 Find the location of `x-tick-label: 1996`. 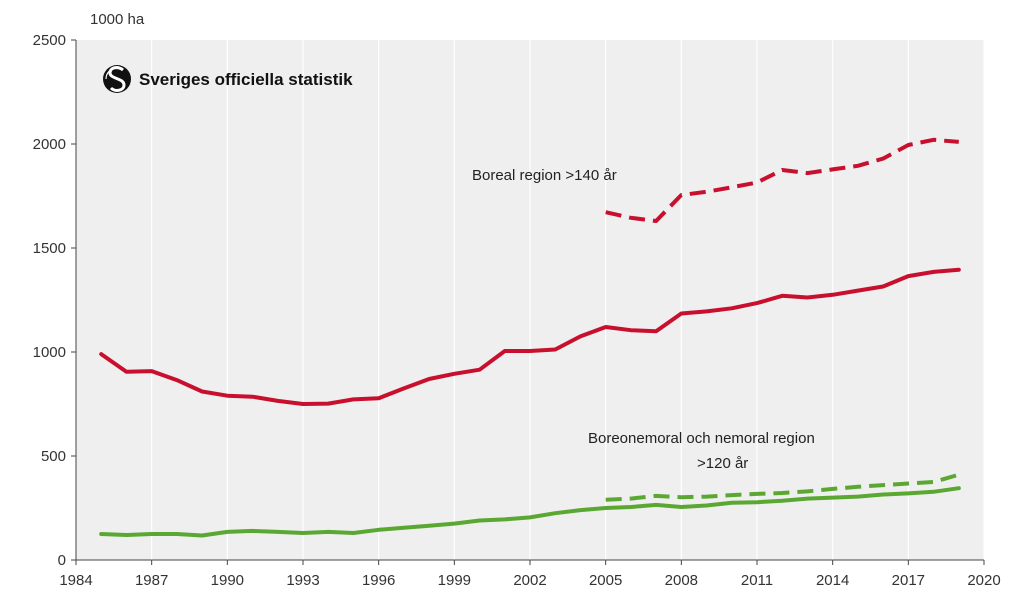

x-tick-label: 1996 is located at coordinates (378, 580).